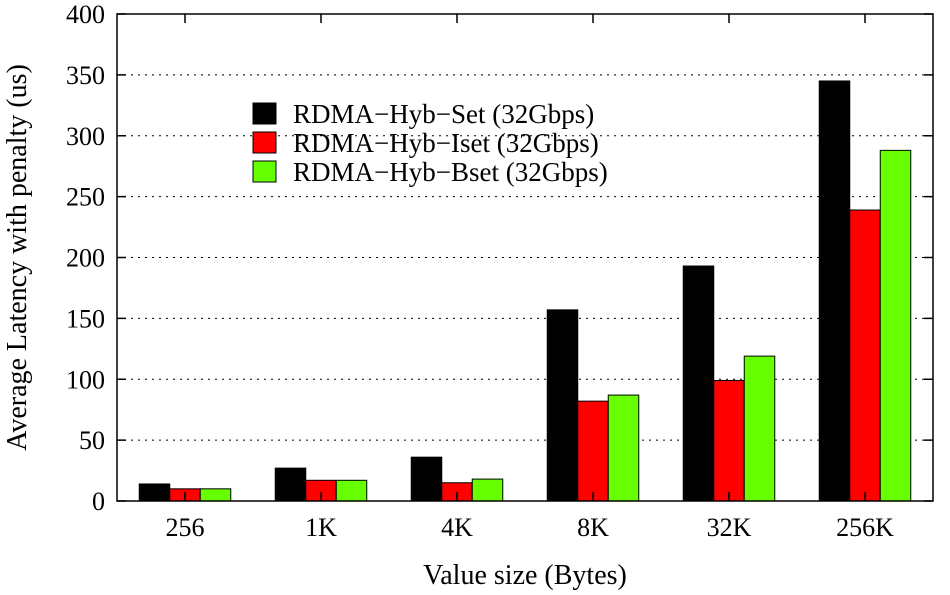 The height and width of the screenshot is (595, 950). I want to click on y-tick-label: 100, so click(85, 379).